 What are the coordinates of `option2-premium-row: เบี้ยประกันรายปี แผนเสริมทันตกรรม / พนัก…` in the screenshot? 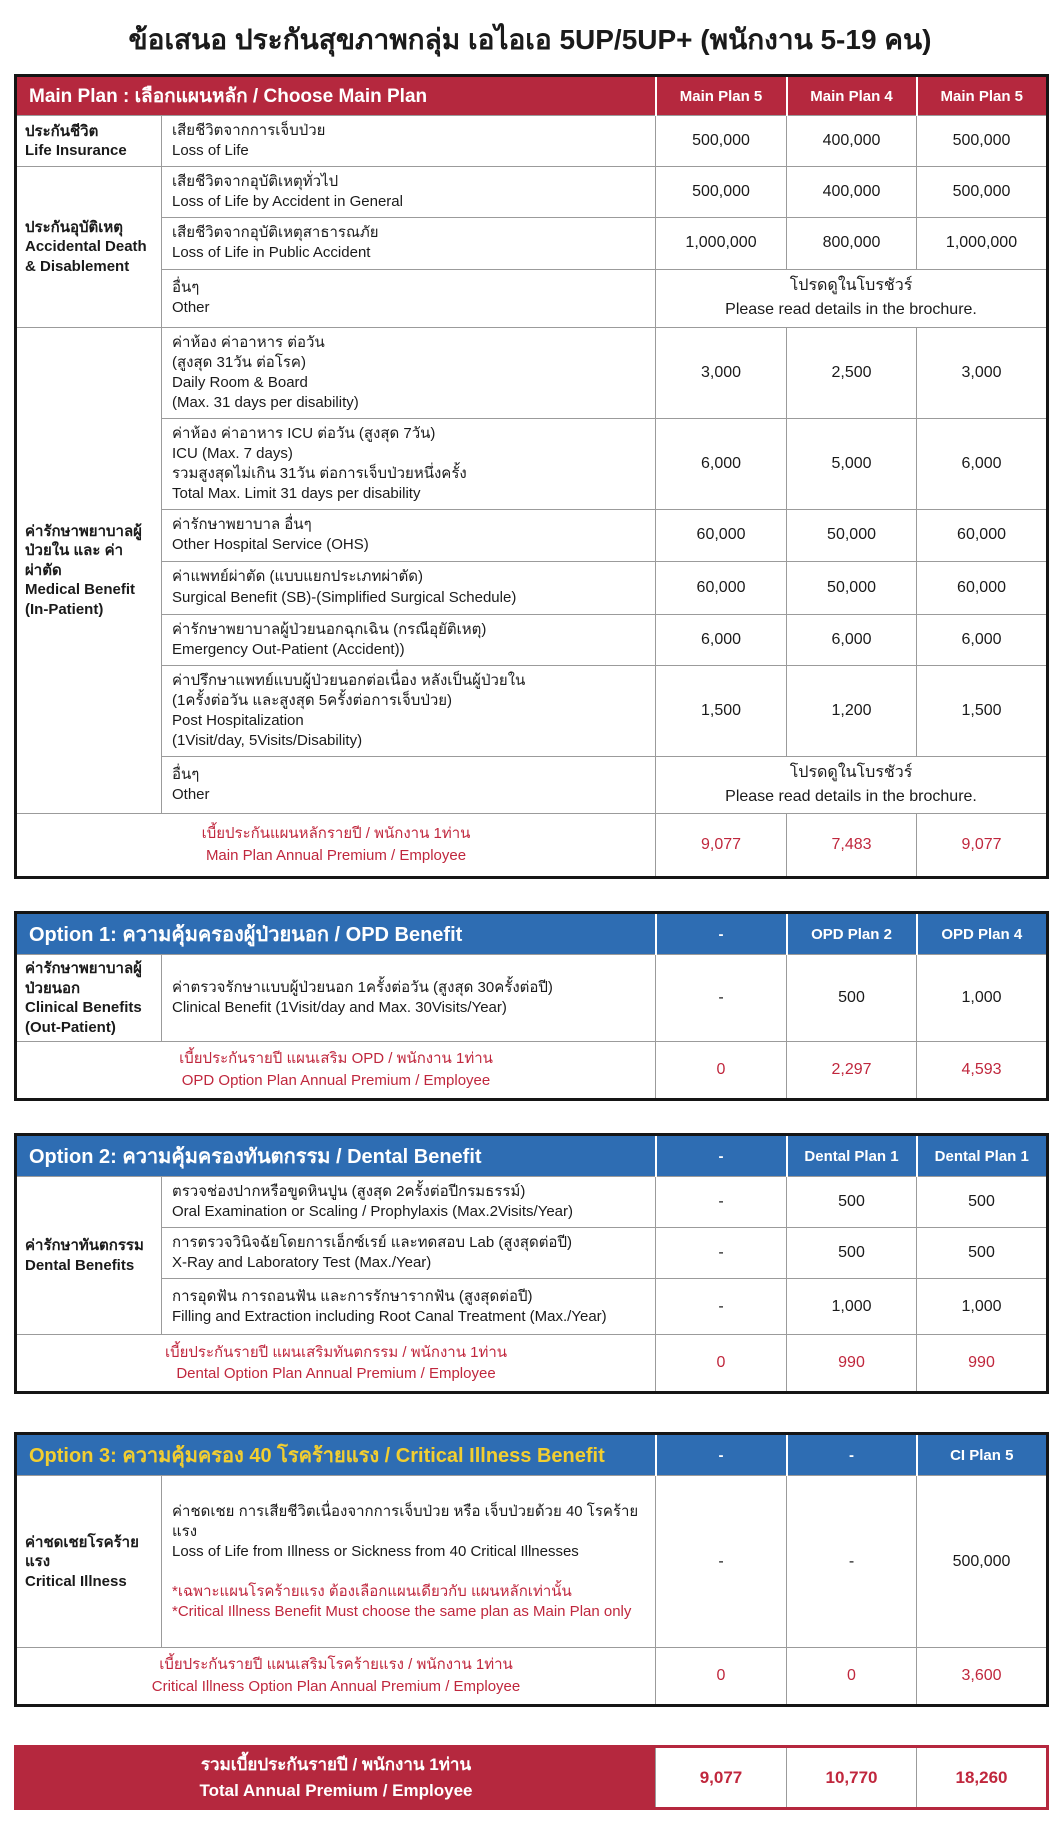 It's located at (531, 1364).